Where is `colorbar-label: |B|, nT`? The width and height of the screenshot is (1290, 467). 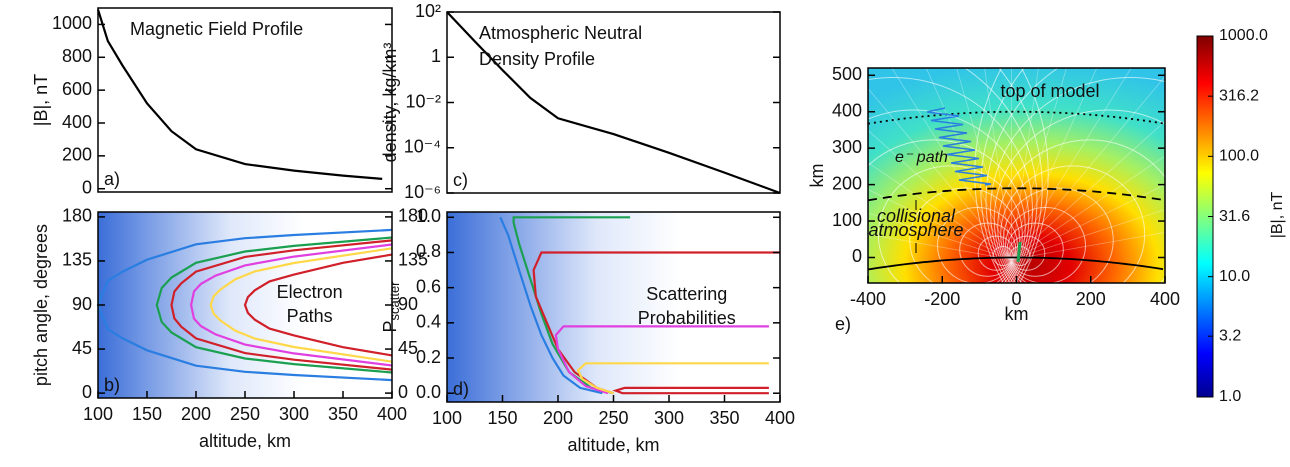 colorbar-label: |B|, nT is located at coordinates (1277, 215).